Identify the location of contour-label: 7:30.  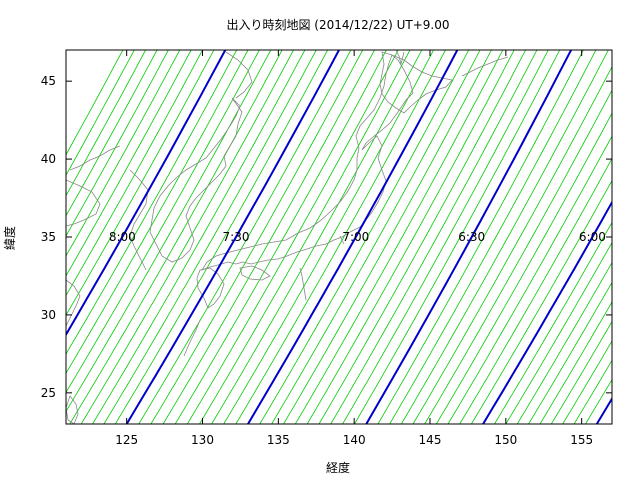
(236, 237).